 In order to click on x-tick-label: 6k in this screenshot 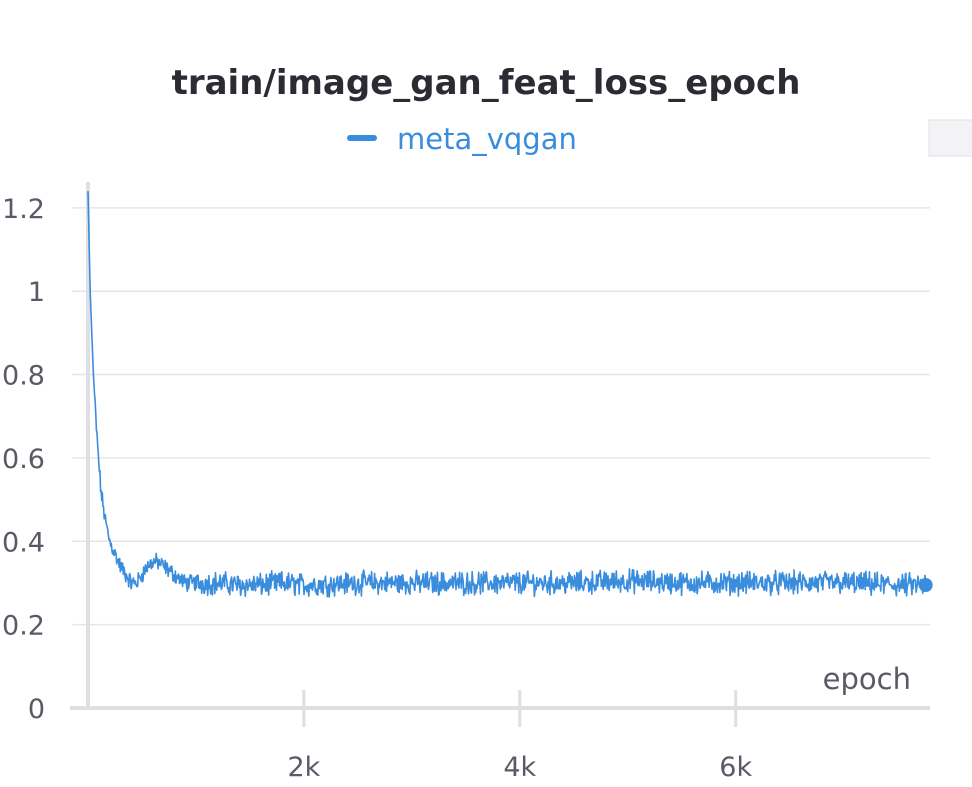, I will do `click(735, 767)`.